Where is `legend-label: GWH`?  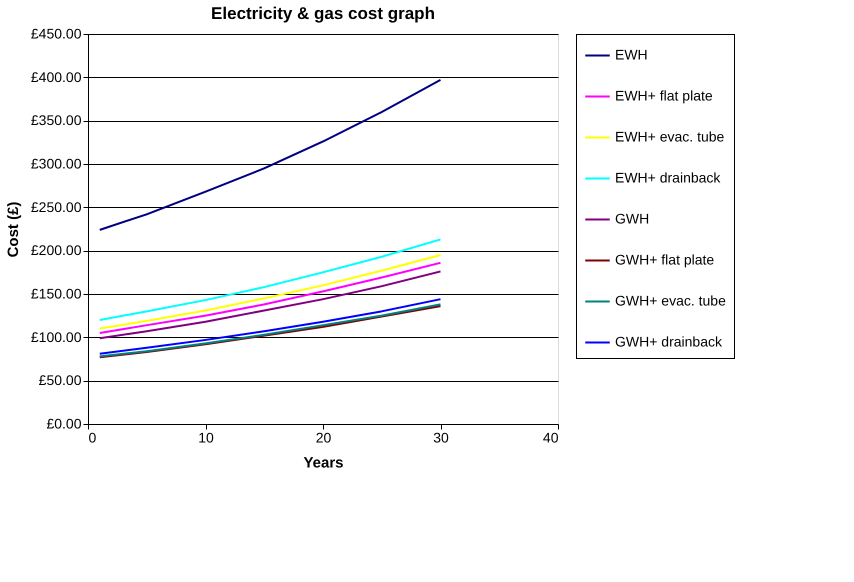
legend-label: GWH is located at coordinates (632, 218).